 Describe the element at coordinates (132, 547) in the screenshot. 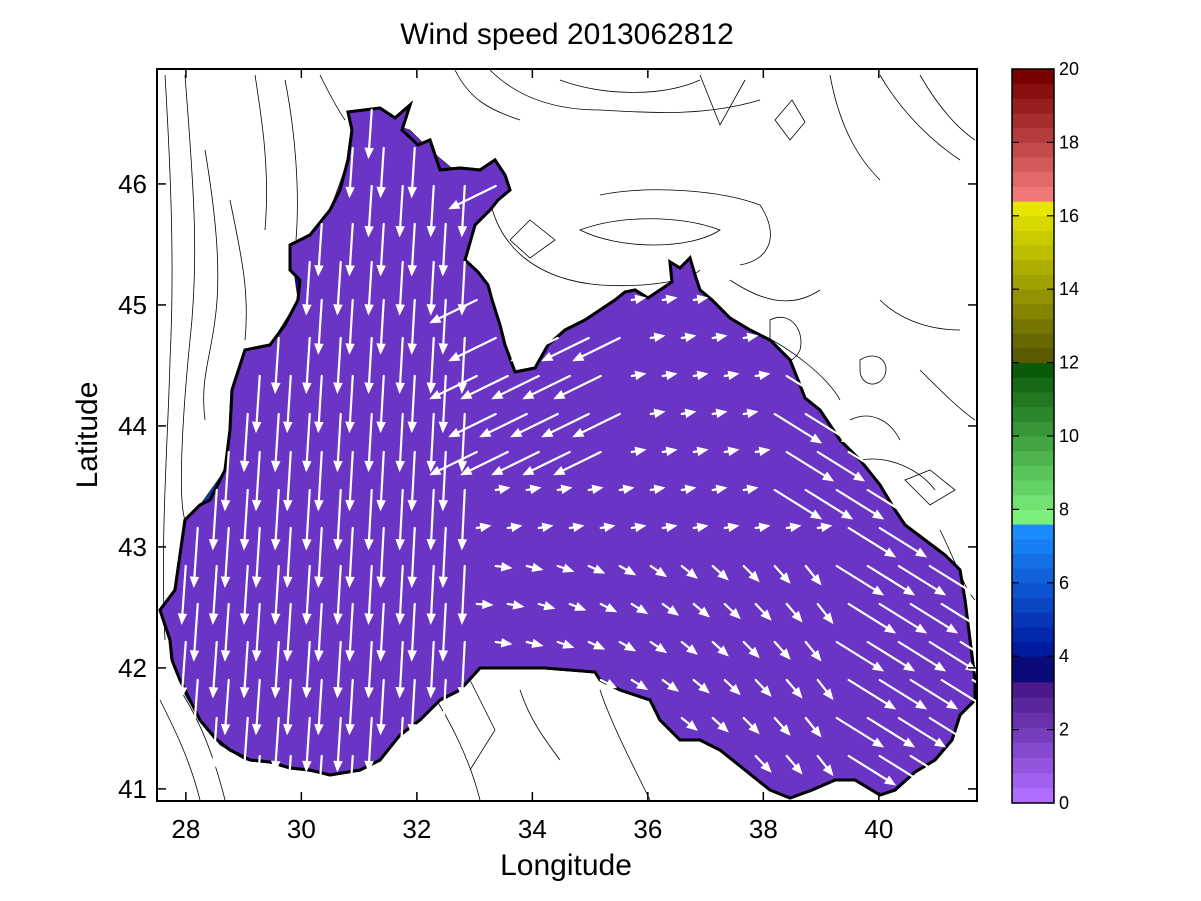

I see `y-tick-label: 43` at that location.